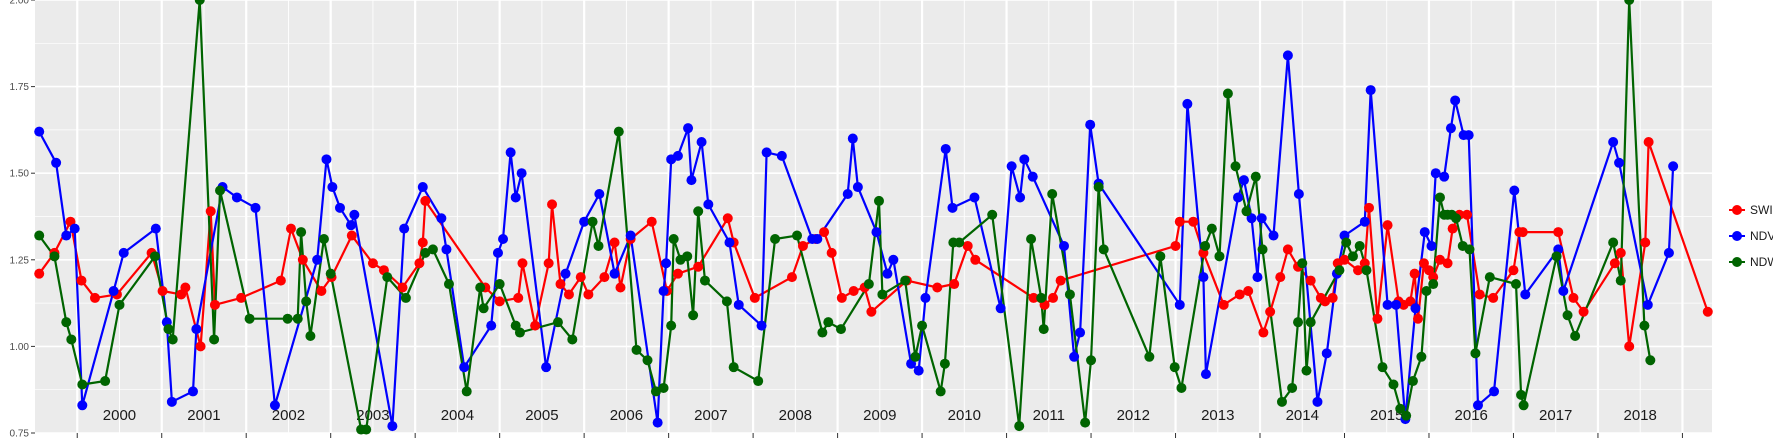 Image resolution: width=1773 pixels, height=442 pixels. I want to click on year-label: 2003, so click(372, 415).